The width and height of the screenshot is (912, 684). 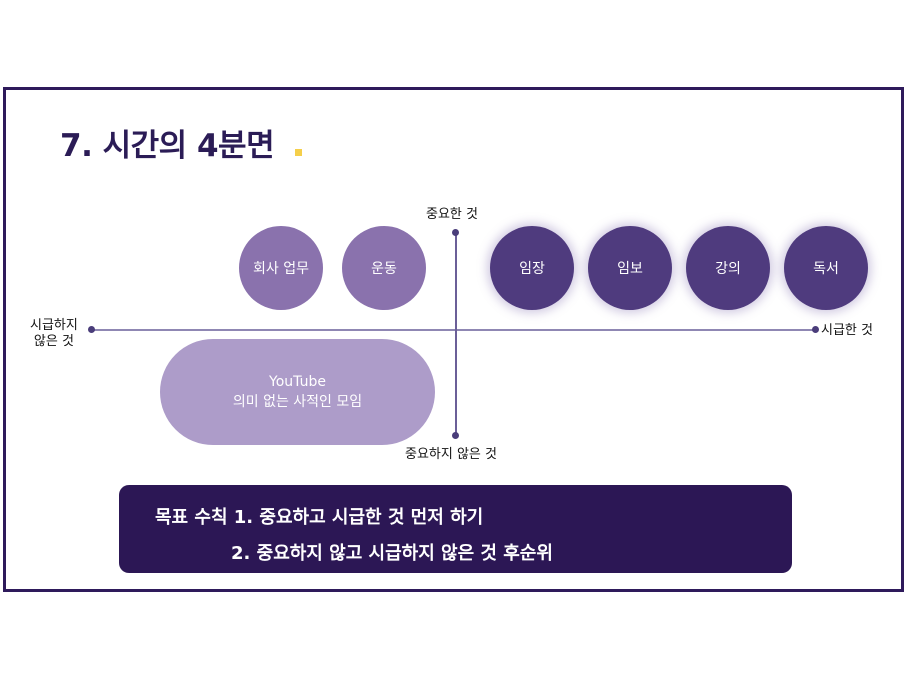 What do you see at coordinates (53, 341) in the screenshot?
I see `axis-label-not-urgent-line2: 않은 것` at bounding box center [53, 341].